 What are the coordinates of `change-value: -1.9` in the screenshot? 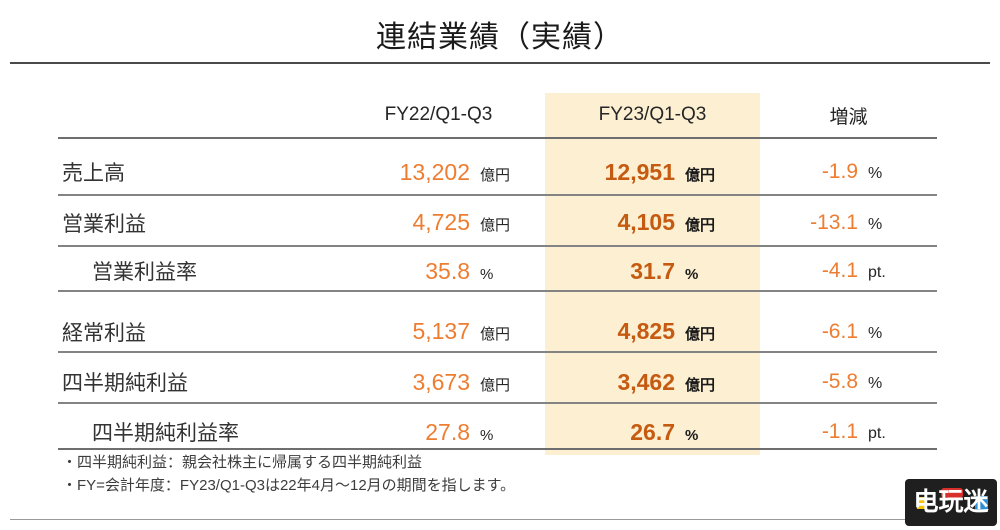 It's located at (839, 171).